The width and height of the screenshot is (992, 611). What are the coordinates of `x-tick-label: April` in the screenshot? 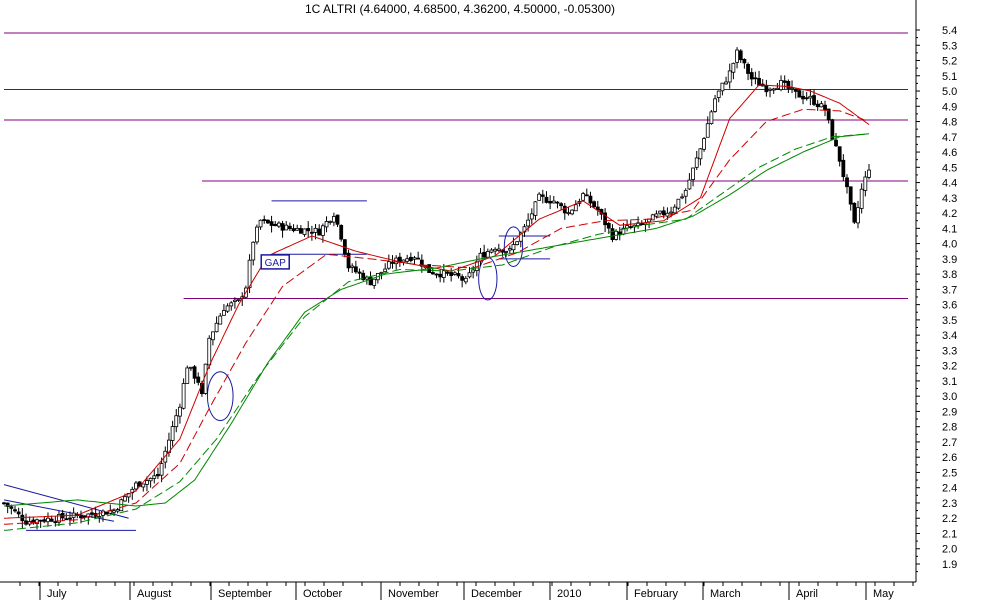 It's located at (807, 594).